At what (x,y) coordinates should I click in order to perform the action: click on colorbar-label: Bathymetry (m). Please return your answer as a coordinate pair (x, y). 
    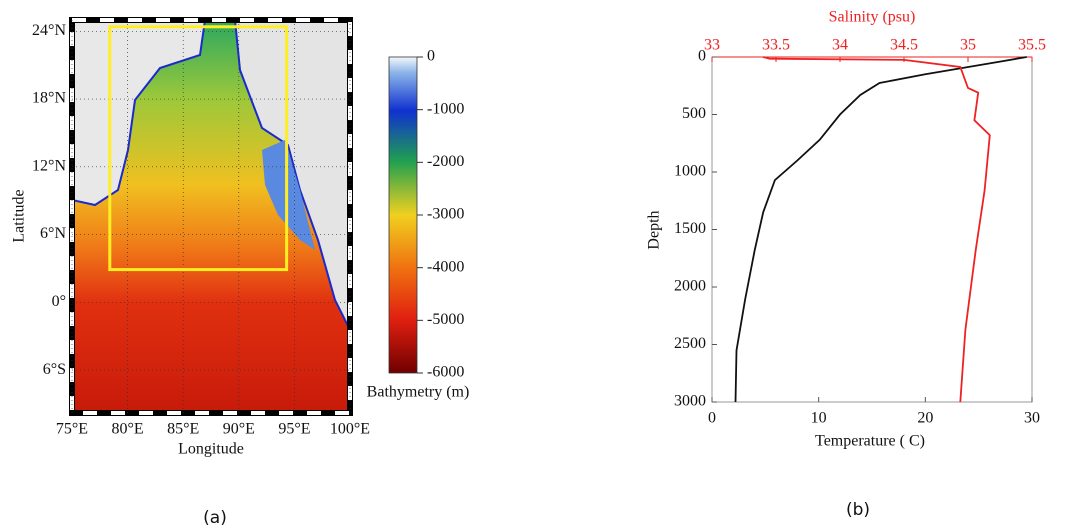
    Looking at the image, I should click on (418, 392).